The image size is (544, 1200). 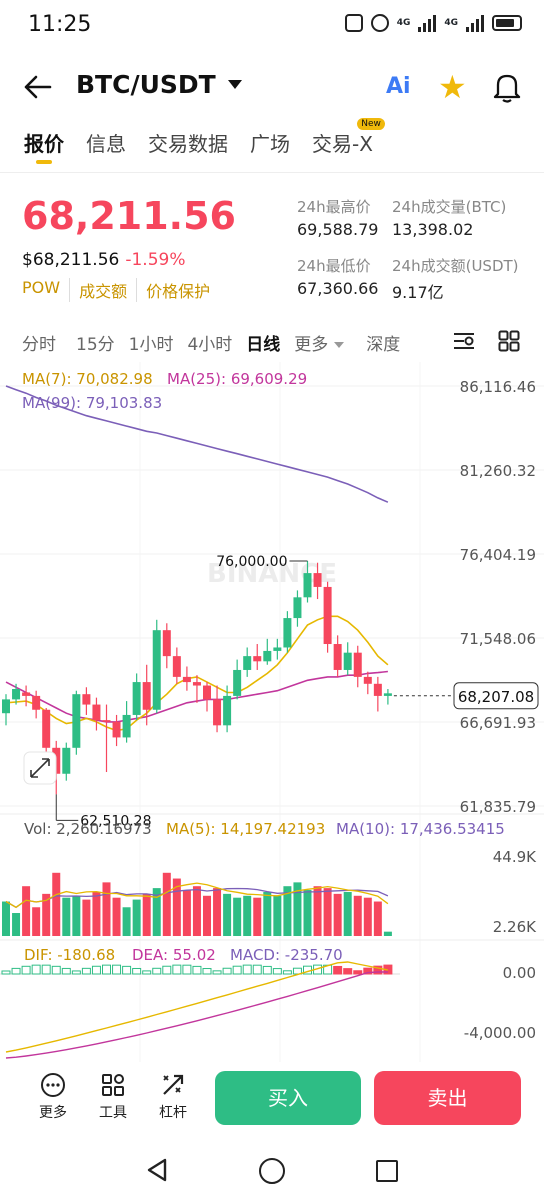 What do you see at coordinates (288, 1098) in the screenshot?
I see `buy-button: 买入` at bounding box center [288, 1098].